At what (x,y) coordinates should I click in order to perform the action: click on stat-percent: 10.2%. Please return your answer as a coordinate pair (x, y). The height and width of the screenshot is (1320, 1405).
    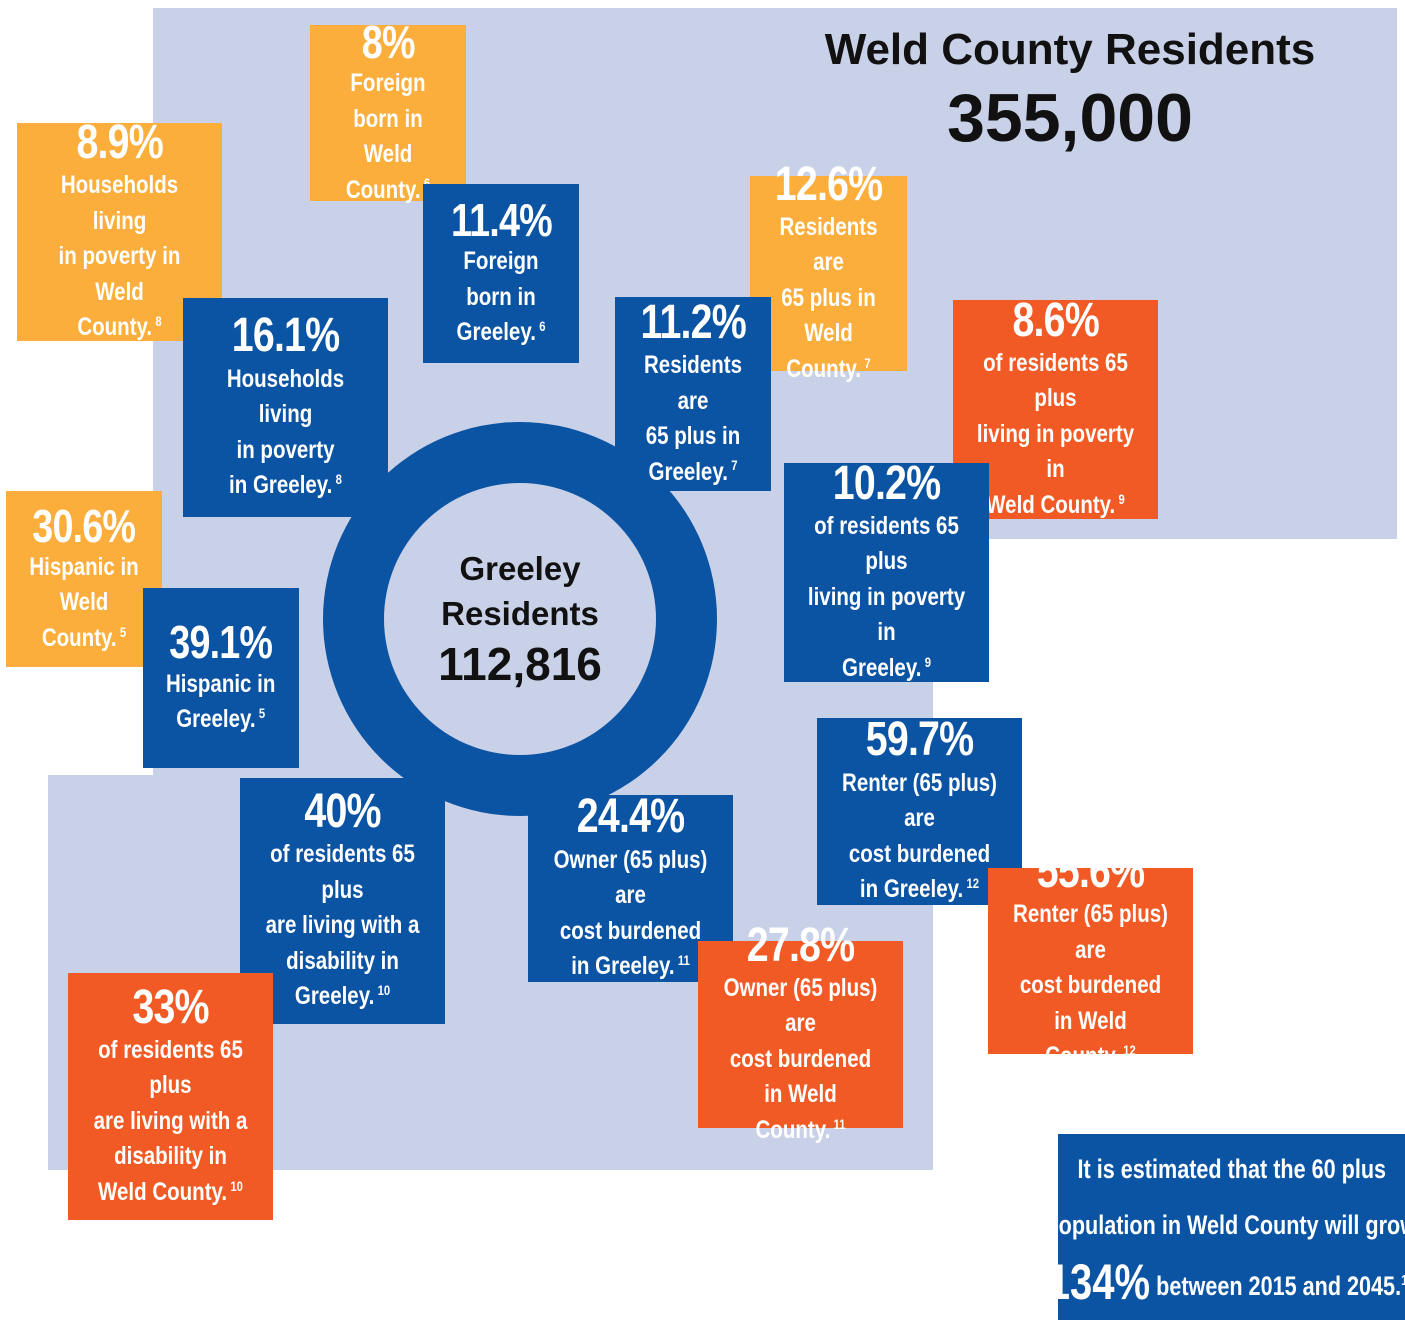
    Looking at the image, I should click on (886, 483).